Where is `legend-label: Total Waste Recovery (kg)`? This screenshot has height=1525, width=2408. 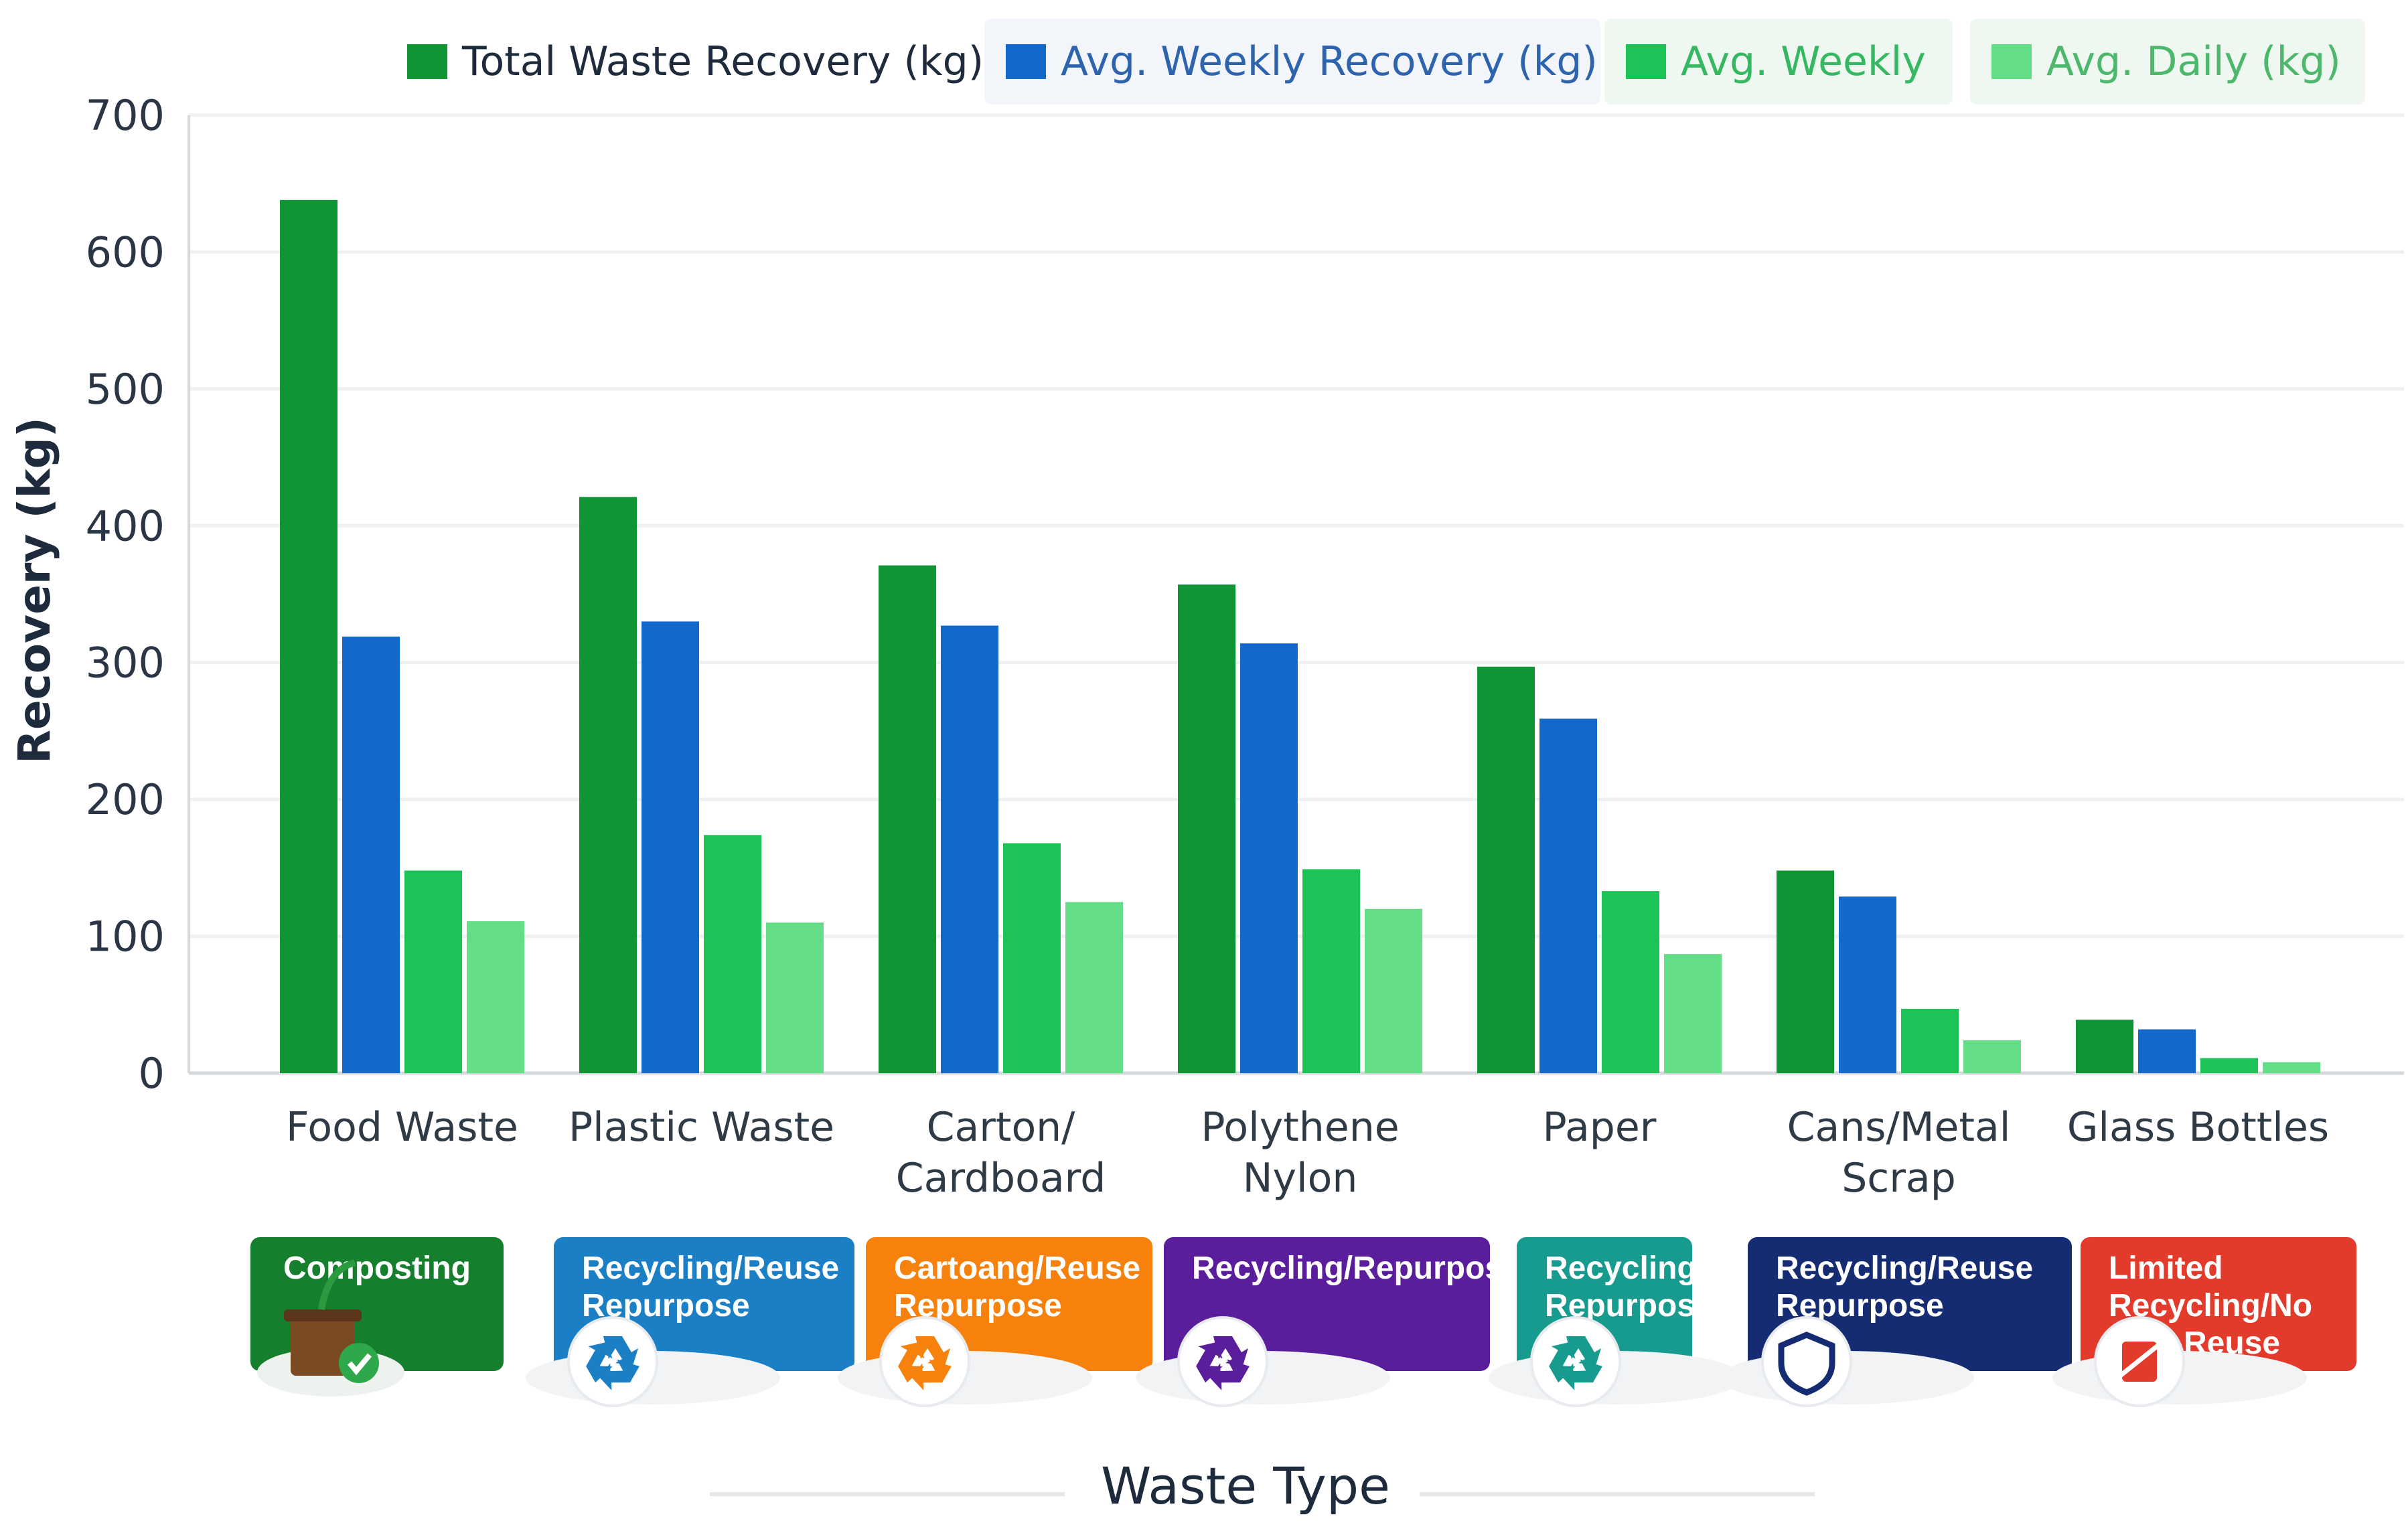 legend-label: Total Waste Recovery (kg) is located at coordinates (722, 61).